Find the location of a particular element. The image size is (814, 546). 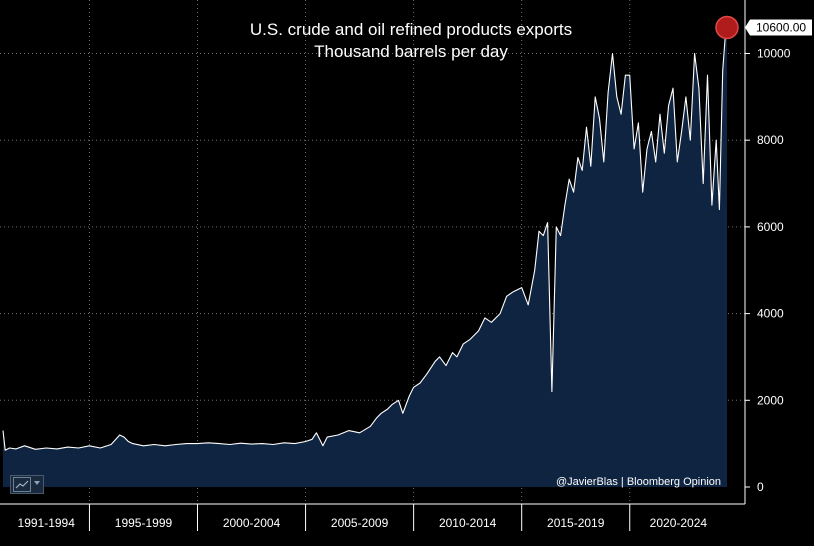

x-tick-label: 1995-1999 is located at coordinates (144, 523).